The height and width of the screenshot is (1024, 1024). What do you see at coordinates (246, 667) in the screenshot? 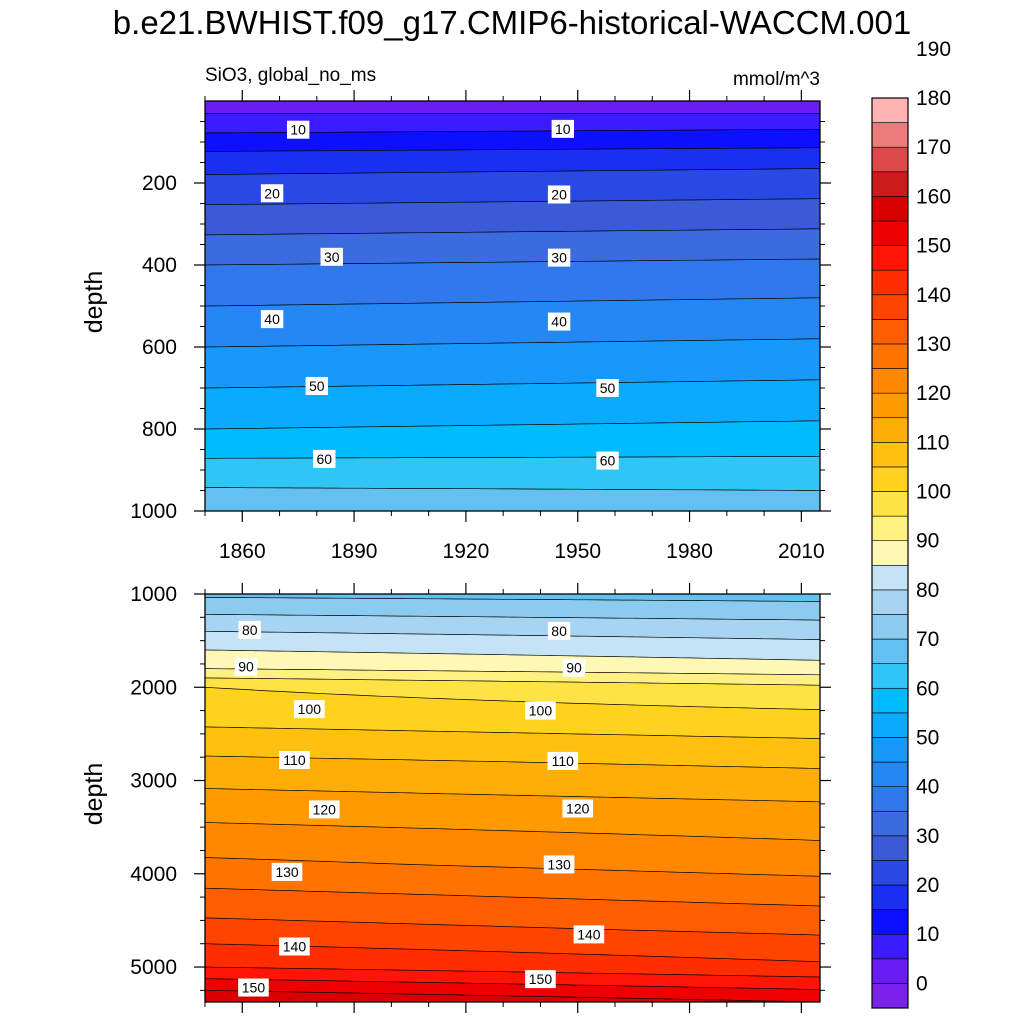
I see `contour-label: 90` at bounding box center [246, 667].